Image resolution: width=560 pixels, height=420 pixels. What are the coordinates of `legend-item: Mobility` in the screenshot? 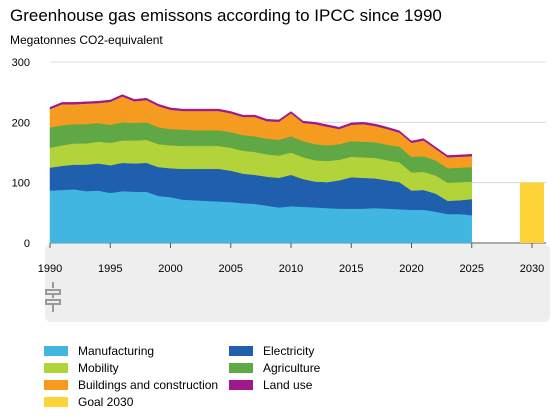 It's located at (81, 368).